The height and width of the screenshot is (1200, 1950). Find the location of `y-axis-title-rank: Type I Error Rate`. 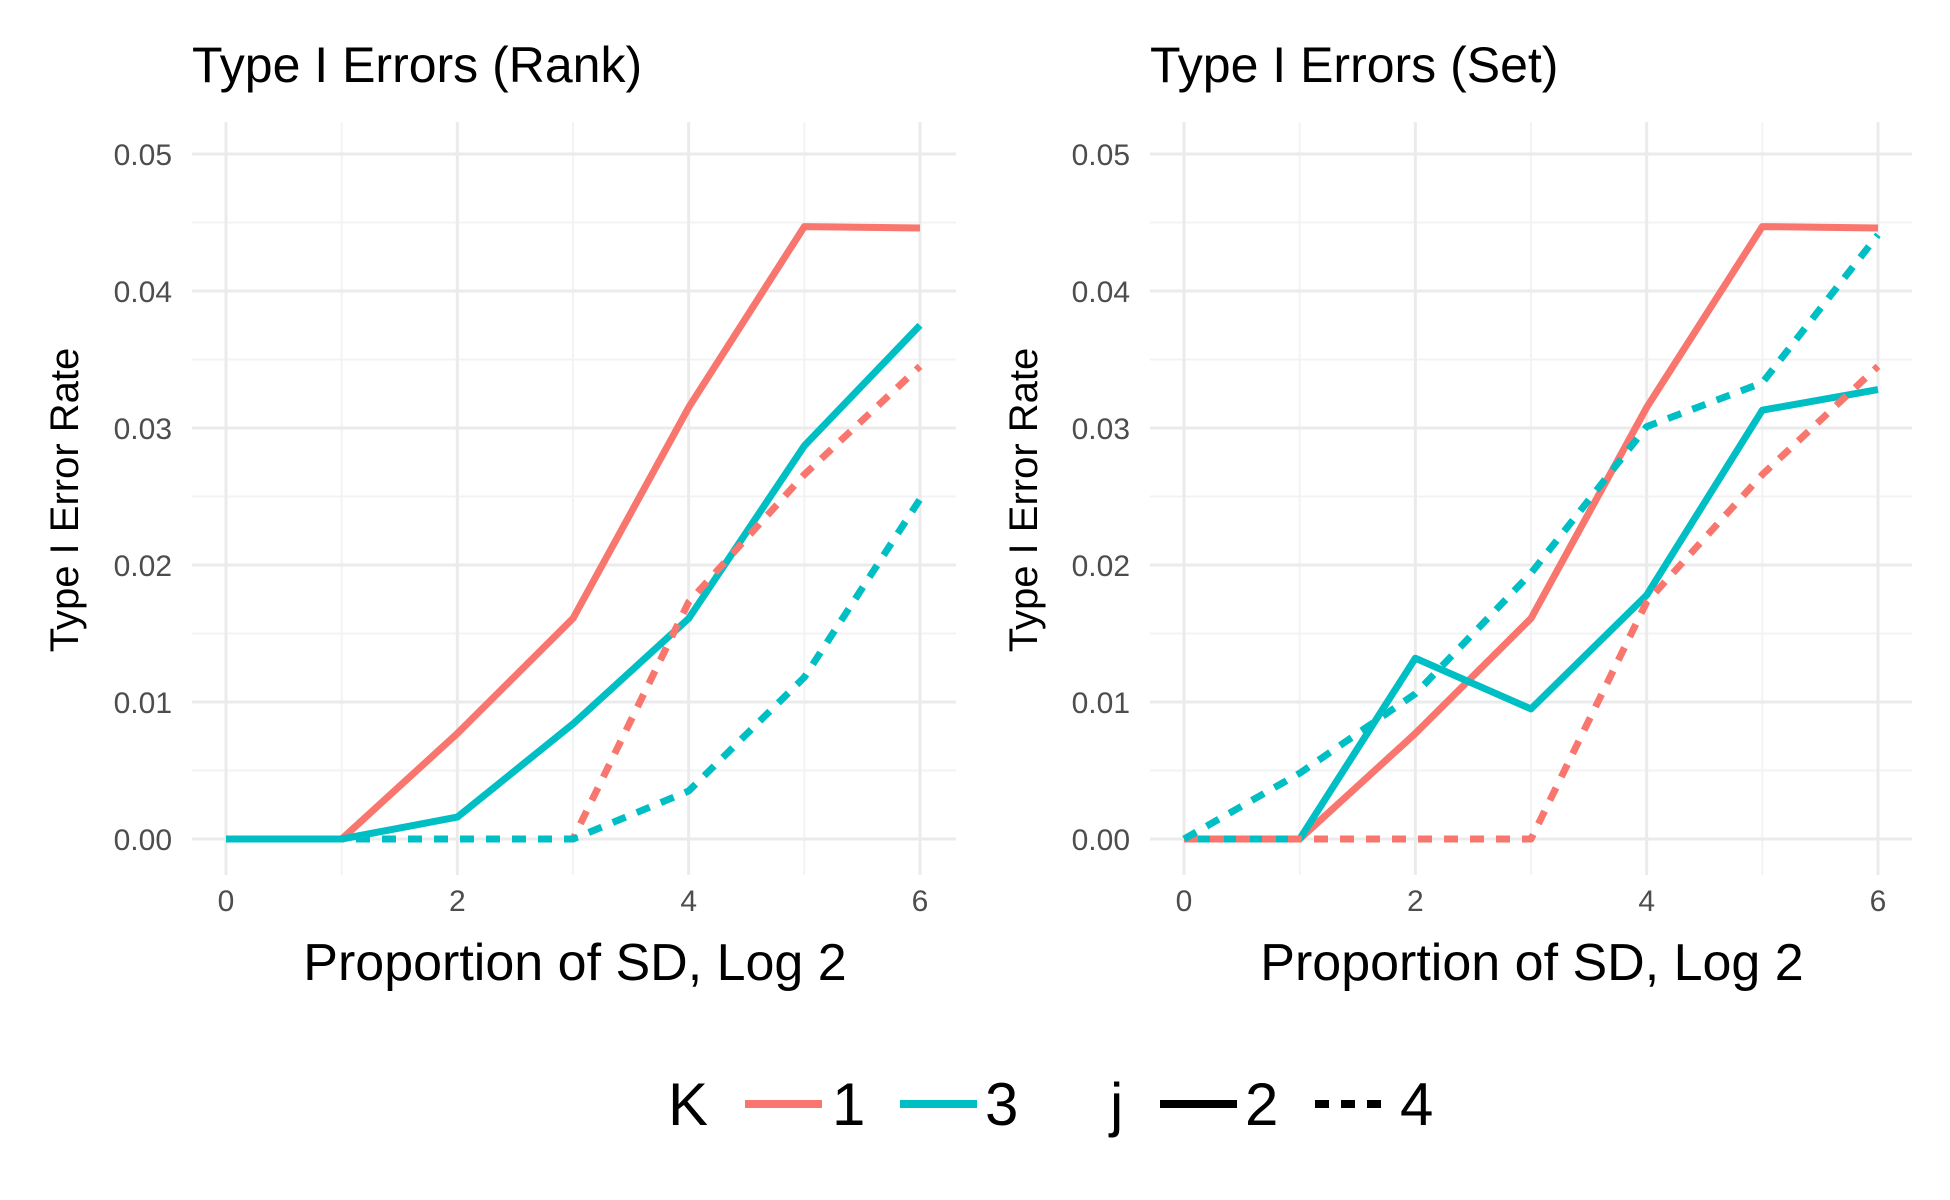

y-axis-title-rank: Type I Error Rate is located at coordinates (65, 500).